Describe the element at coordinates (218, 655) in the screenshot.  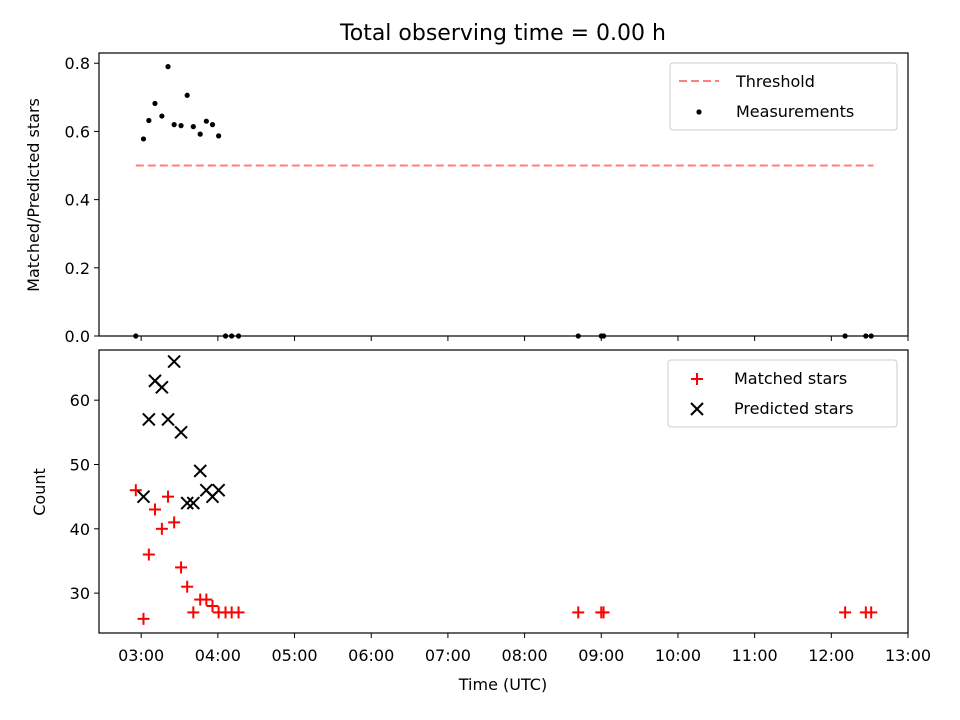
I see `x-tick-label: 04:00` at that location.